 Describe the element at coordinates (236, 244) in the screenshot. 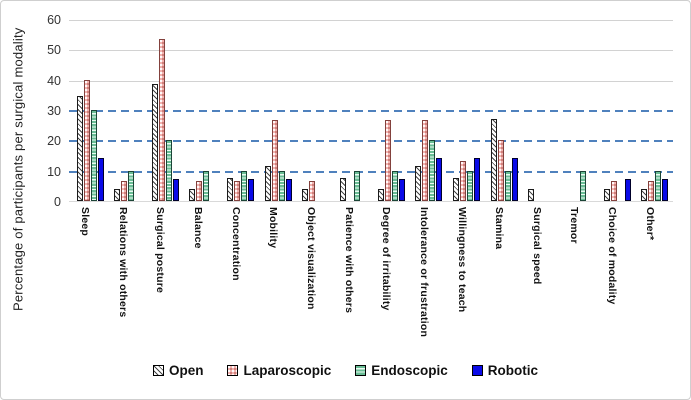

I see `x-label-concentration: Concentration` at that location.